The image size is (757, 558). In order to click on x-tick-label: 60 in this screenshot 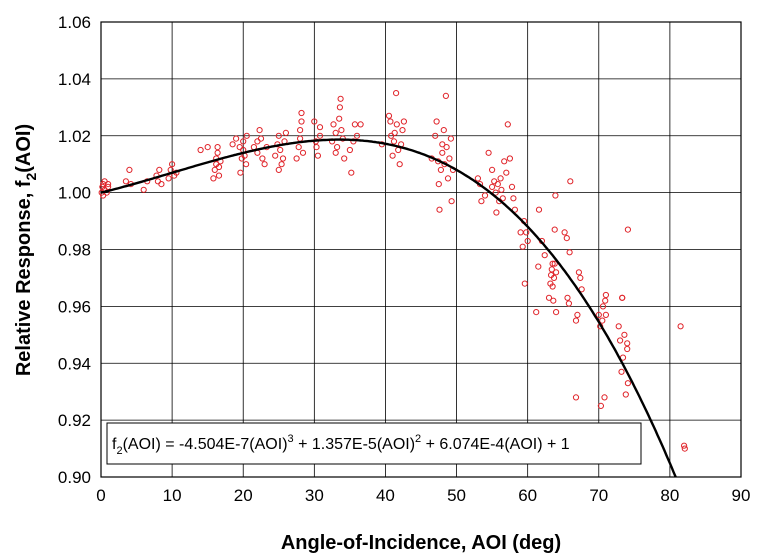, I will do `click(527, 495)`.